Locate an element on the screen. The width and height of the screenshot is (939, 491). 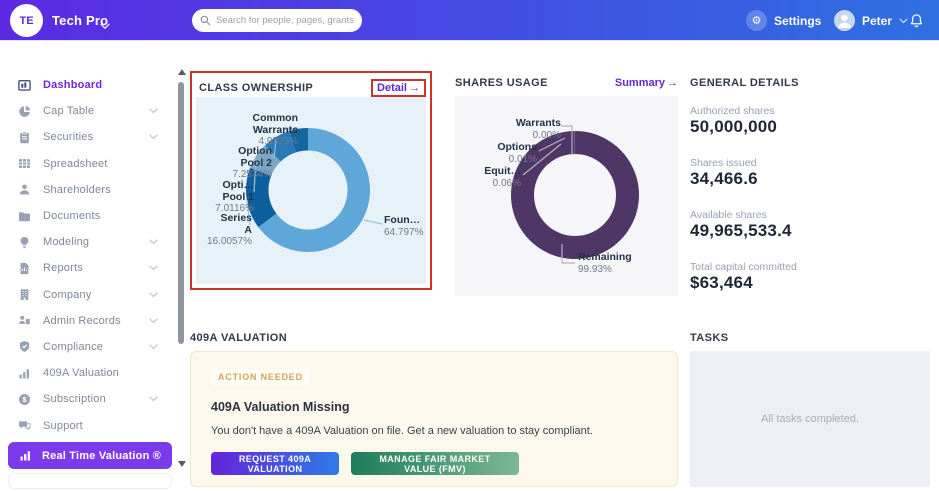
scroll-down-arrow is located at coordinates (182, 464).